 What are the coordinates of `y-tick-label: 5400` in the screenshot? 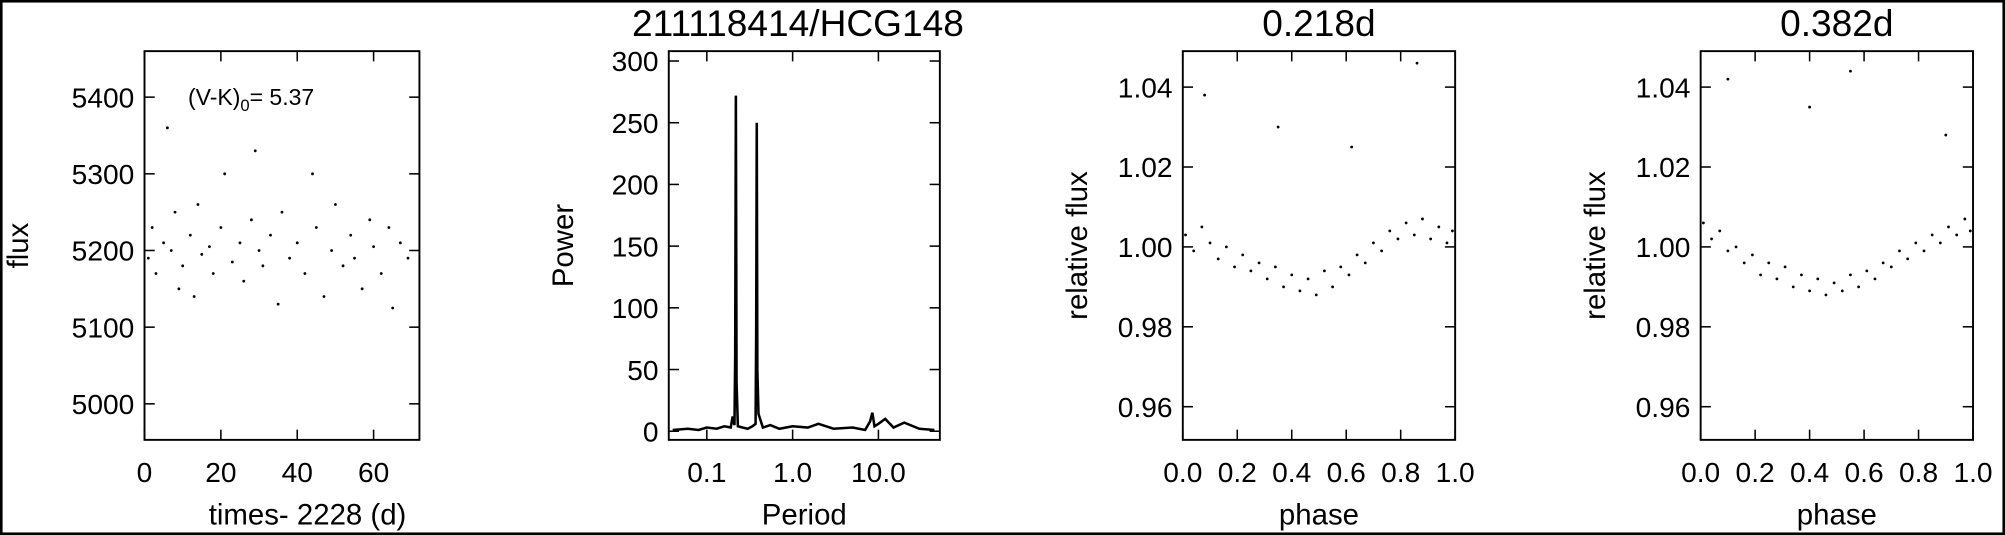 It's located at (103, 97).